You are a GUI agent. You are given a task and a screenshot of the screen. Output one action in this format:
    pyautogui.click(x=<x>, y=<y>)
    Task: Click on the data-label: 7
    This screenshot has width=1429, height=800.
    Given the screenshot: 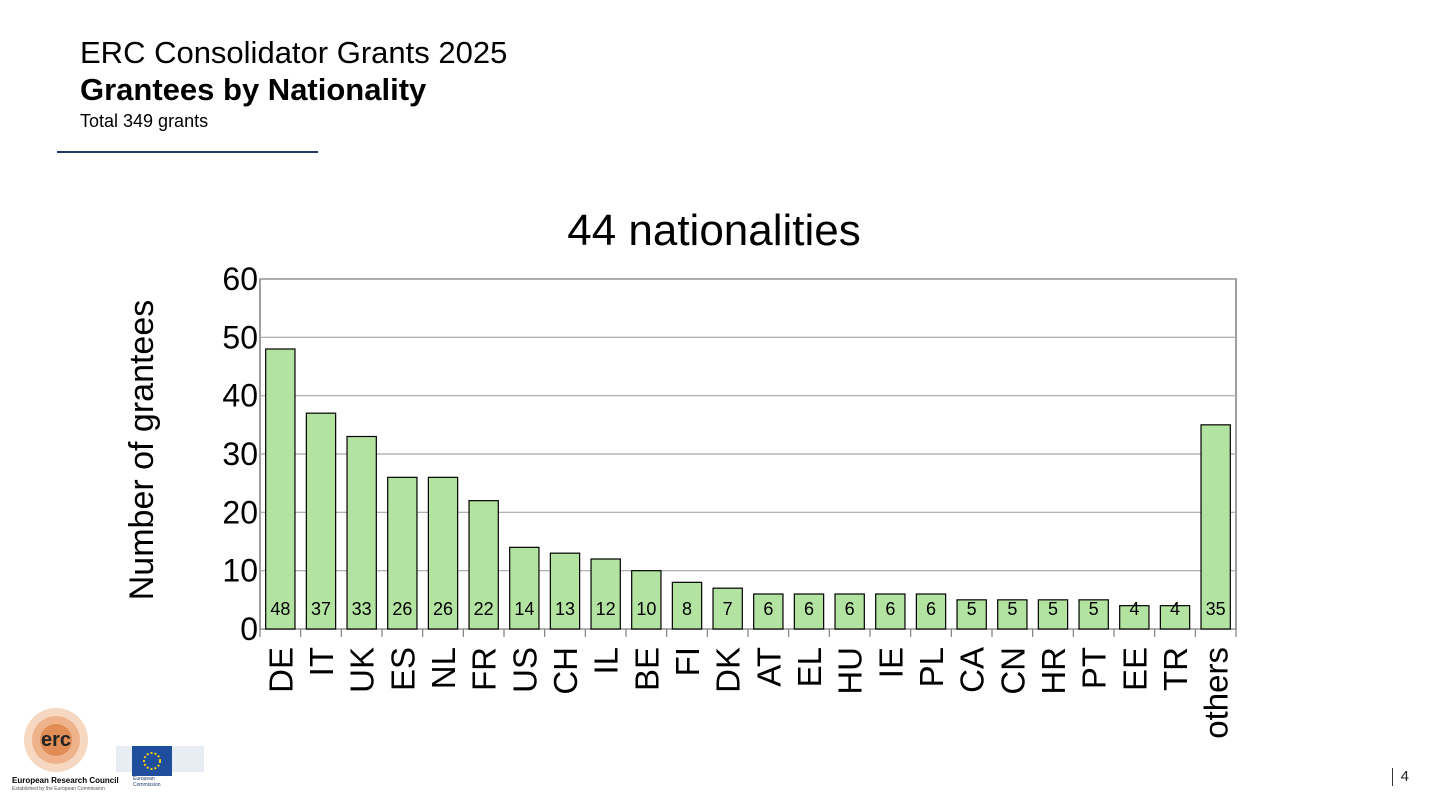 What is the action you would take?
    pyautogui.click(x=728, y=609)
    